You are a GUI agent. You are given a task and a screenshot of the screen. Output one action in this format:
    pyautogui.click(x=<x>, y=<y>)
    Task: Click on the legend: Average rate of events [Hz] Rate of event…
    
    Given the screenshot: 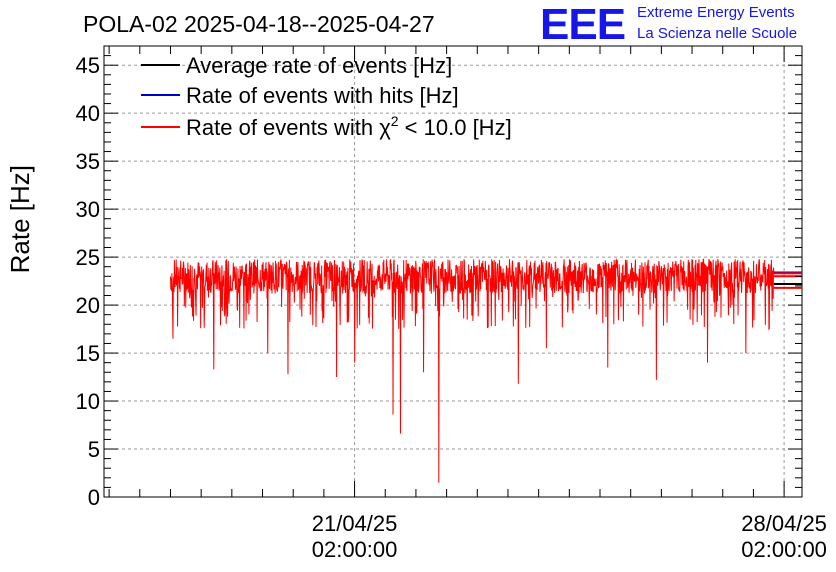 What is the action you would take?
    pyautogui.click(x=326, y=96)
    